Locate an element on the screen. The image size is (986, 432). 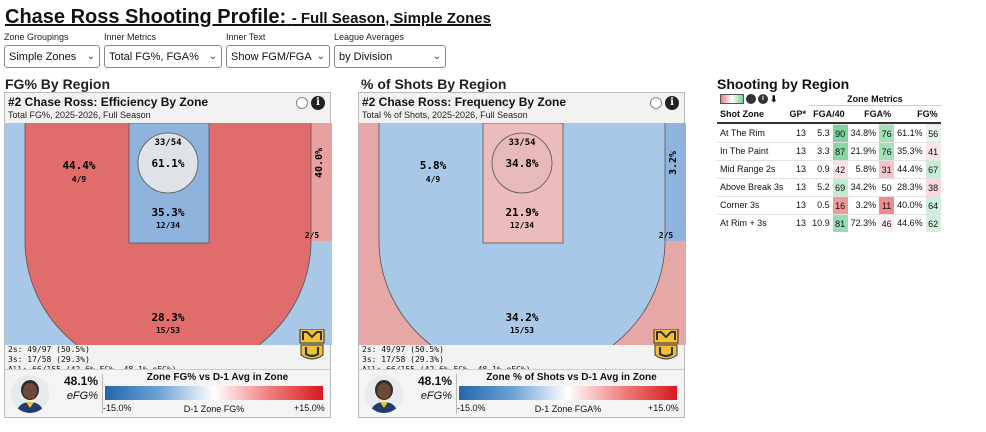
cell-fgp-pctile: 41 is located at coordinates (933, 151).